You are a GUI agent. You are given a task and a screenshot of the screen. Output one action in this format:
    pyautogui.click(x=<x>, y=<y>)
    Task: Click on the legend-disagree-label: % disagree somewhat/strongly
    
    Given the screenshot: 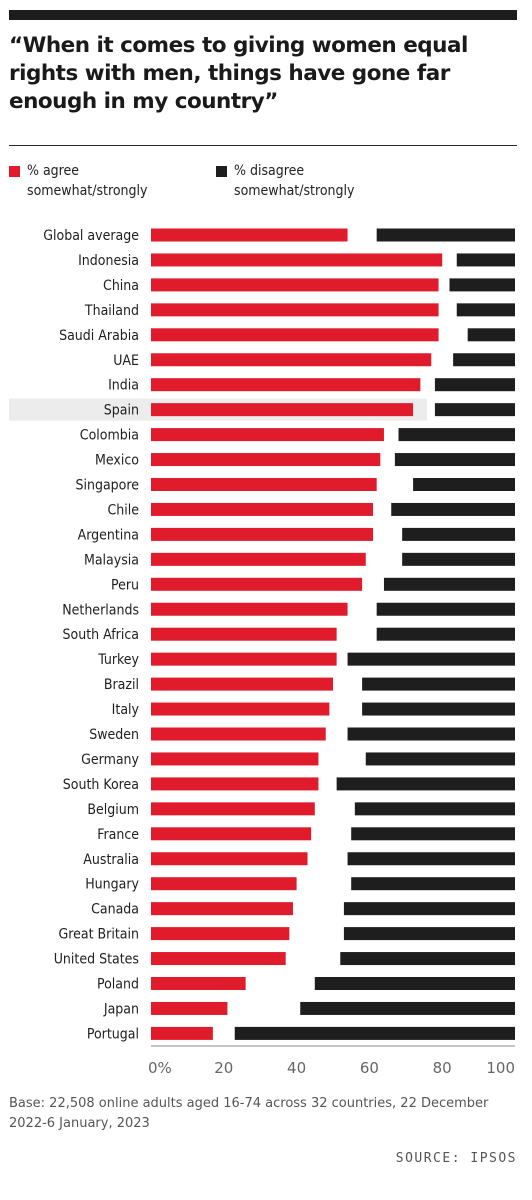 What is the action you would take?
    pyautogui.click(x=294, y=181)
    